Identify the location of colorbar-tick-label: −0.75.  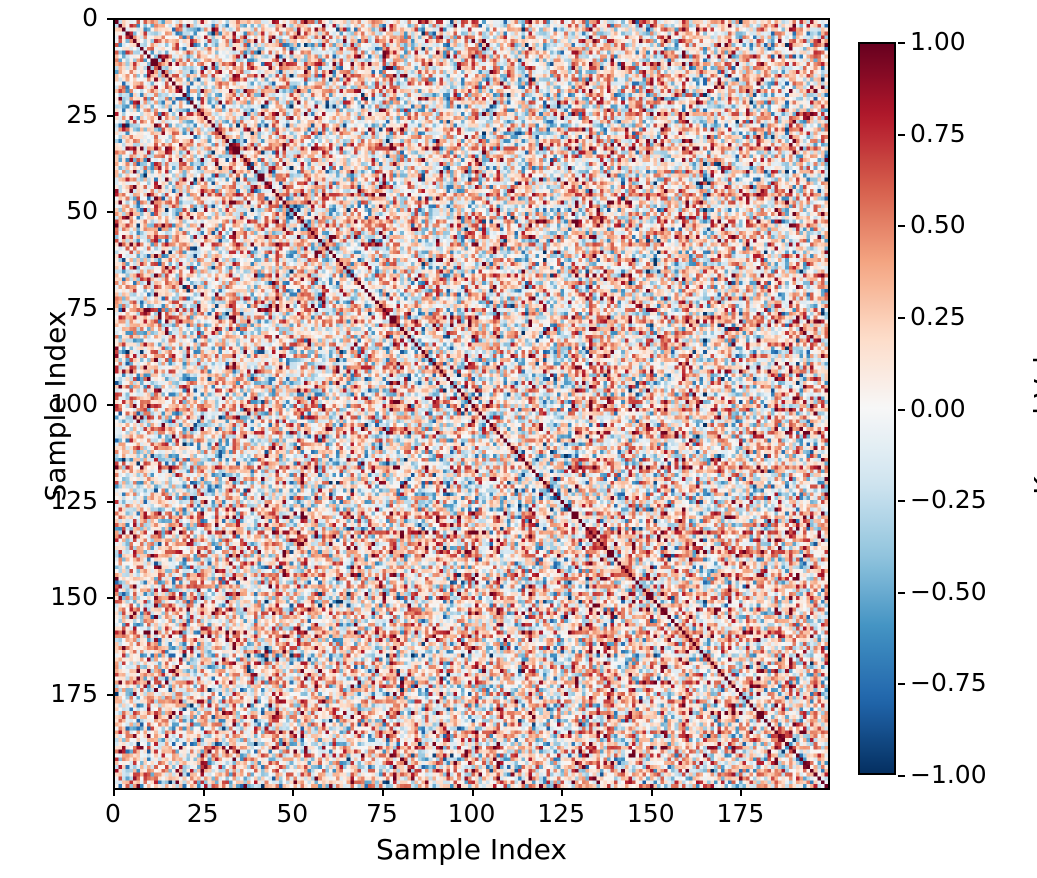
(948, 683).